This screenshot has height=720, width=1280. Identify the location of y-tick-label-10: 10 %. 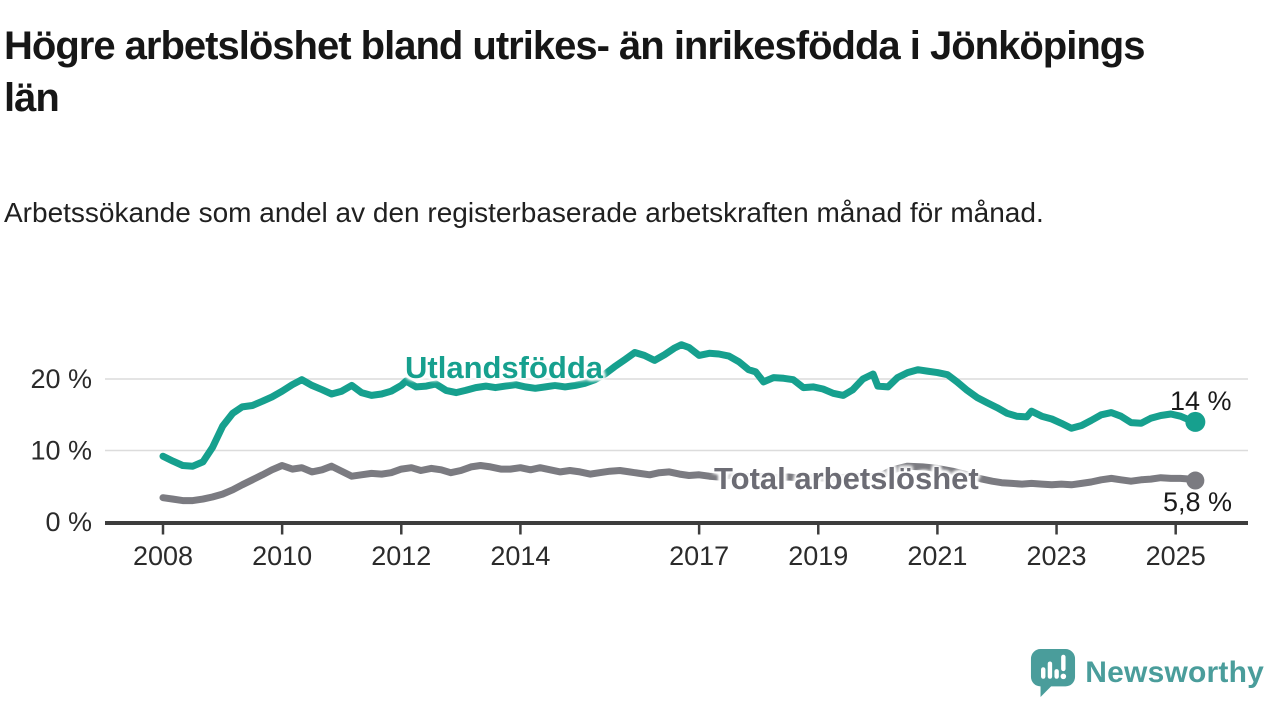
(61, 451).